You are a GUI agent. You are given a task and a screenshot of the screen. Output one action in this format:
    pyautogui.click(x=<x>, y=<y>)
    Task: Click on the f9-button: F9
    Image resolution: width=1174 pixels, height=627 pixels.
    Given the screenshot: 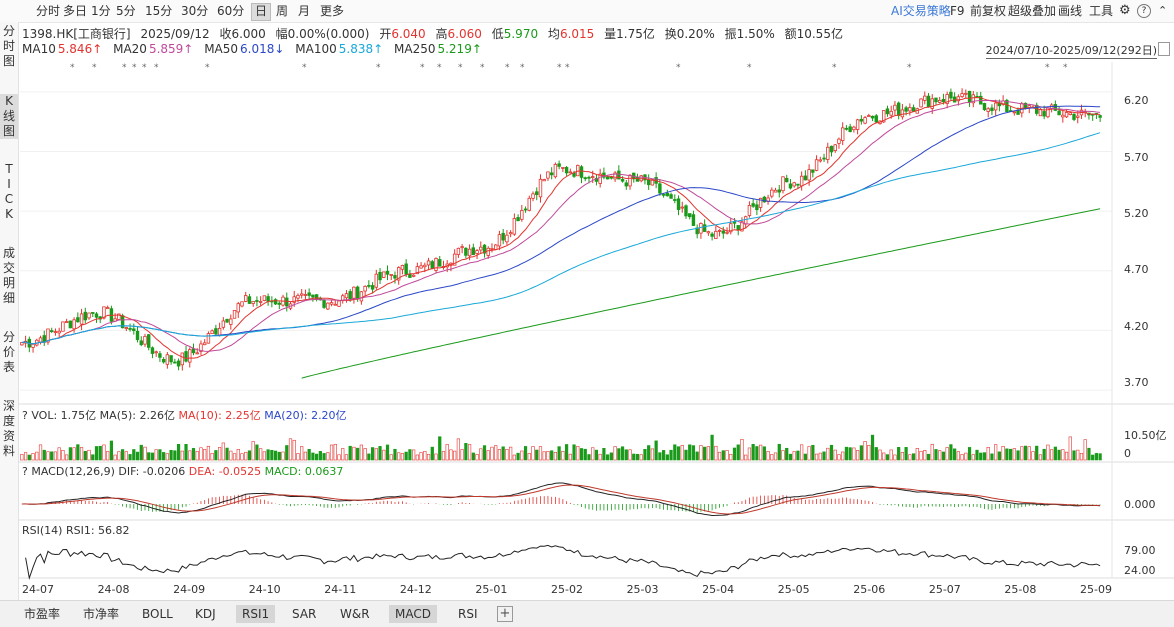 What is the action you would take?
    pyautogui.click(x=957, y=11)
    